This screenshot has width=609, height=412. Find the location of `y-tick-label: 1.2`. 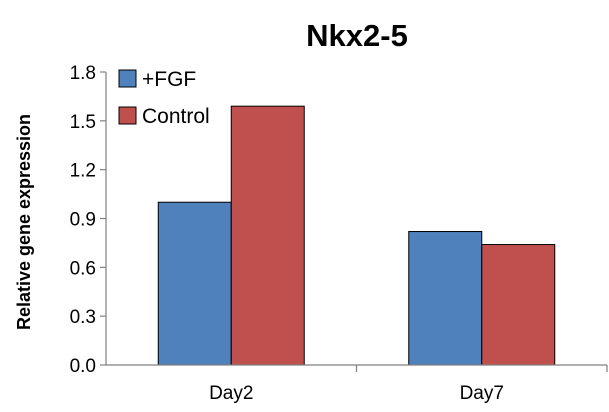

y-tick-label: 1.2 is located at coordinates (83, 171).